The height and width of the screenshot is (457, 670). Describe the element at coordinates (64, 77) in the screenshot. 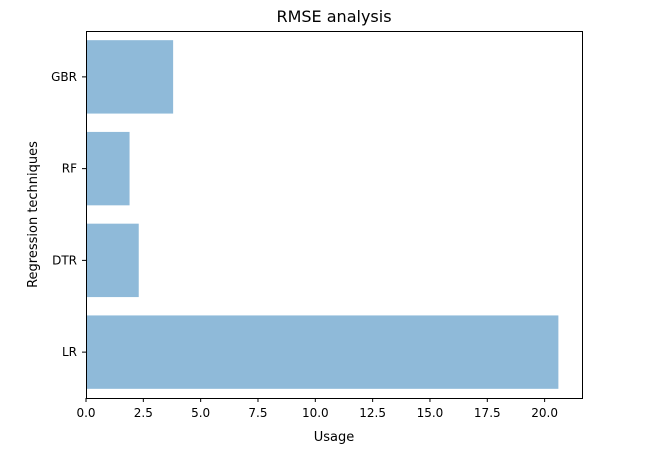

I see `y-tick-label-gbr: GBR` at that location.